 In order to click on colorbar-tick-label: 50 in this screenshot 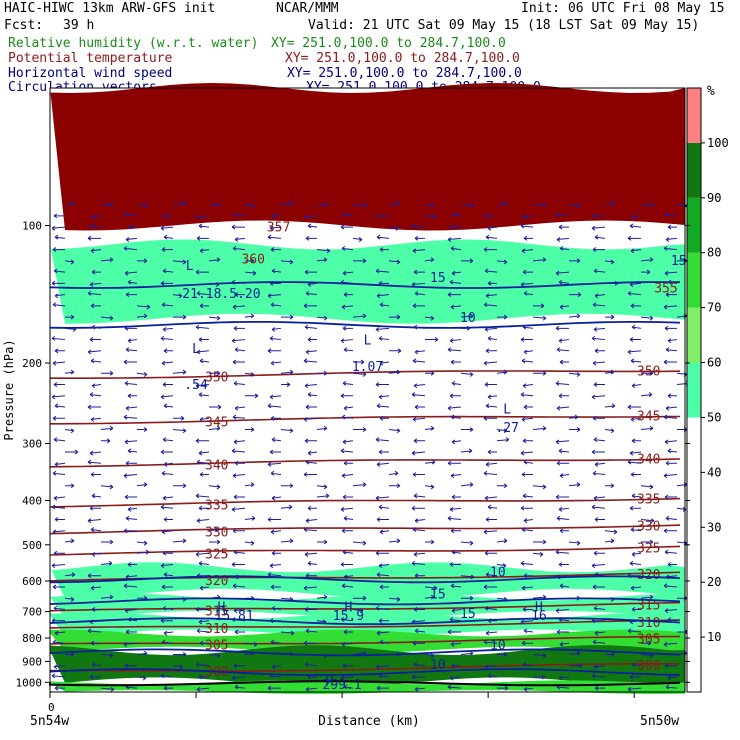, I will do `click(714, 417)`.